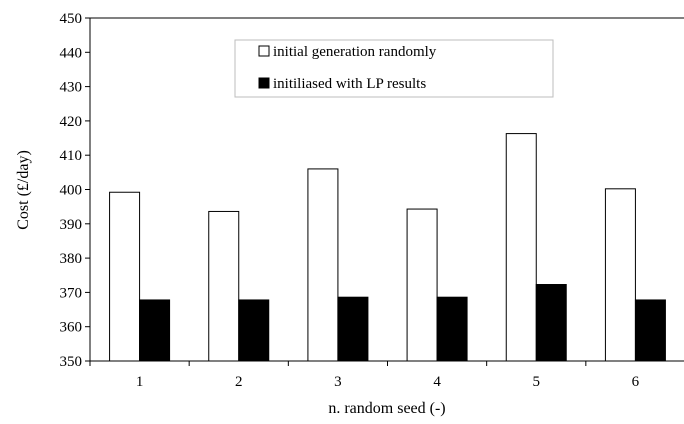 Image resolution: width=684 pixels, height=424 pixels. Describe the element at coordinates (71, 53) in the screenshot. I see `y-tick-label: 440` at that location.